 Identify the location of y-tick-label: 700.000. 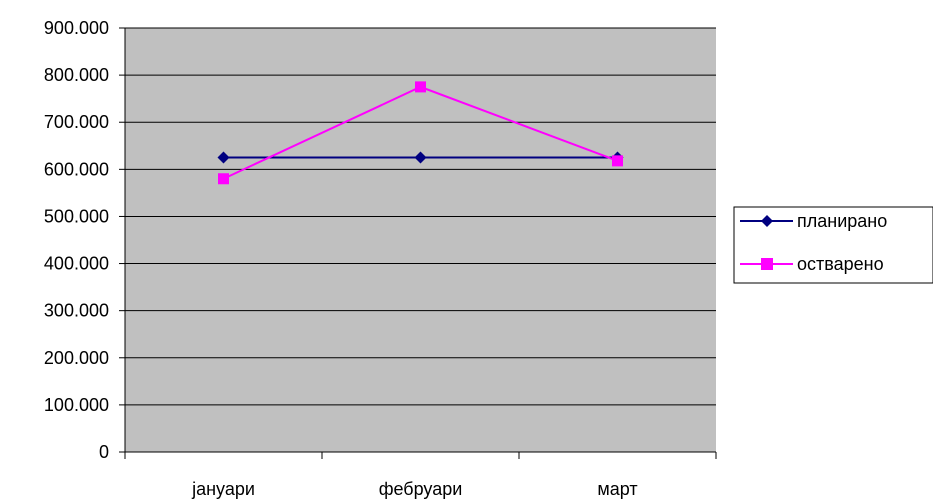
(76, 122).